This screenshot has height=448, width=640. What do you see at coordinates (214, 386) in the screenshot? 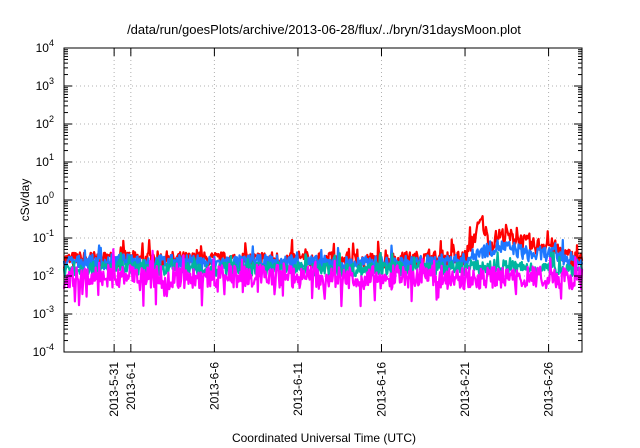
I see `x-tick-label: 2013-6-6` at bounding box center [214, 386].